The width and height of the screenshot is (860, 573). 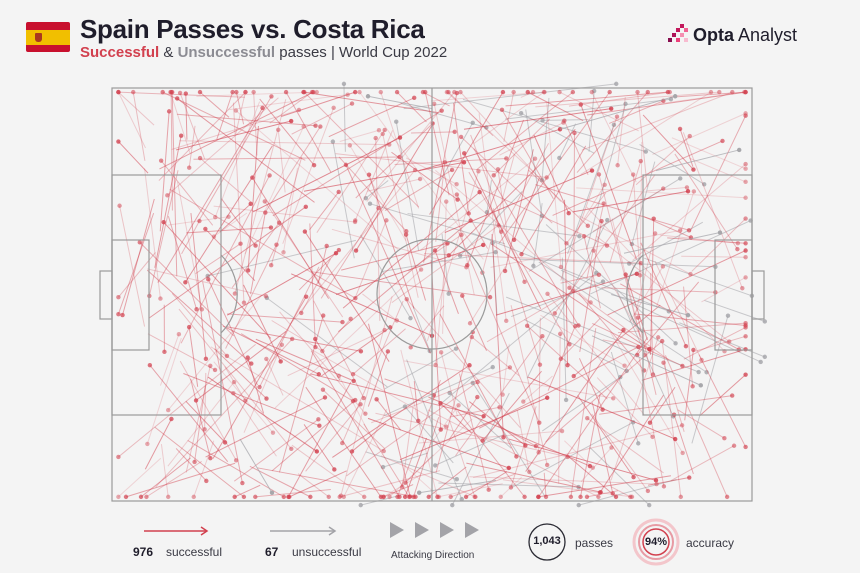 I want to click on attacking-direction-arrows-icon, so click(x=434, y=530).